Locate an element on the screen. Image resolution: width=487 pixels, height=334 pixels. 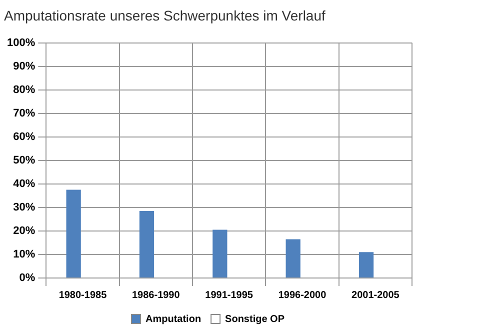
x-tick-label: 1986-1990 is located at coordinates (156, 295).